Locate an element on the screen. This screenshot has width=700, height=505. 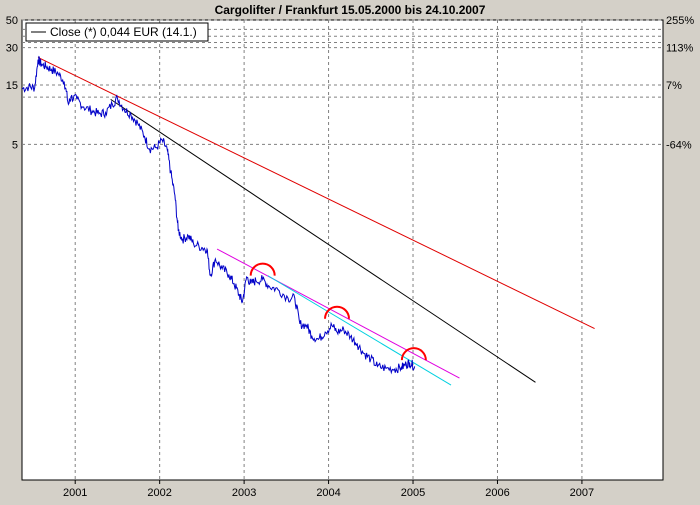
trend-cyan-line is located at coordinates (359, 330).